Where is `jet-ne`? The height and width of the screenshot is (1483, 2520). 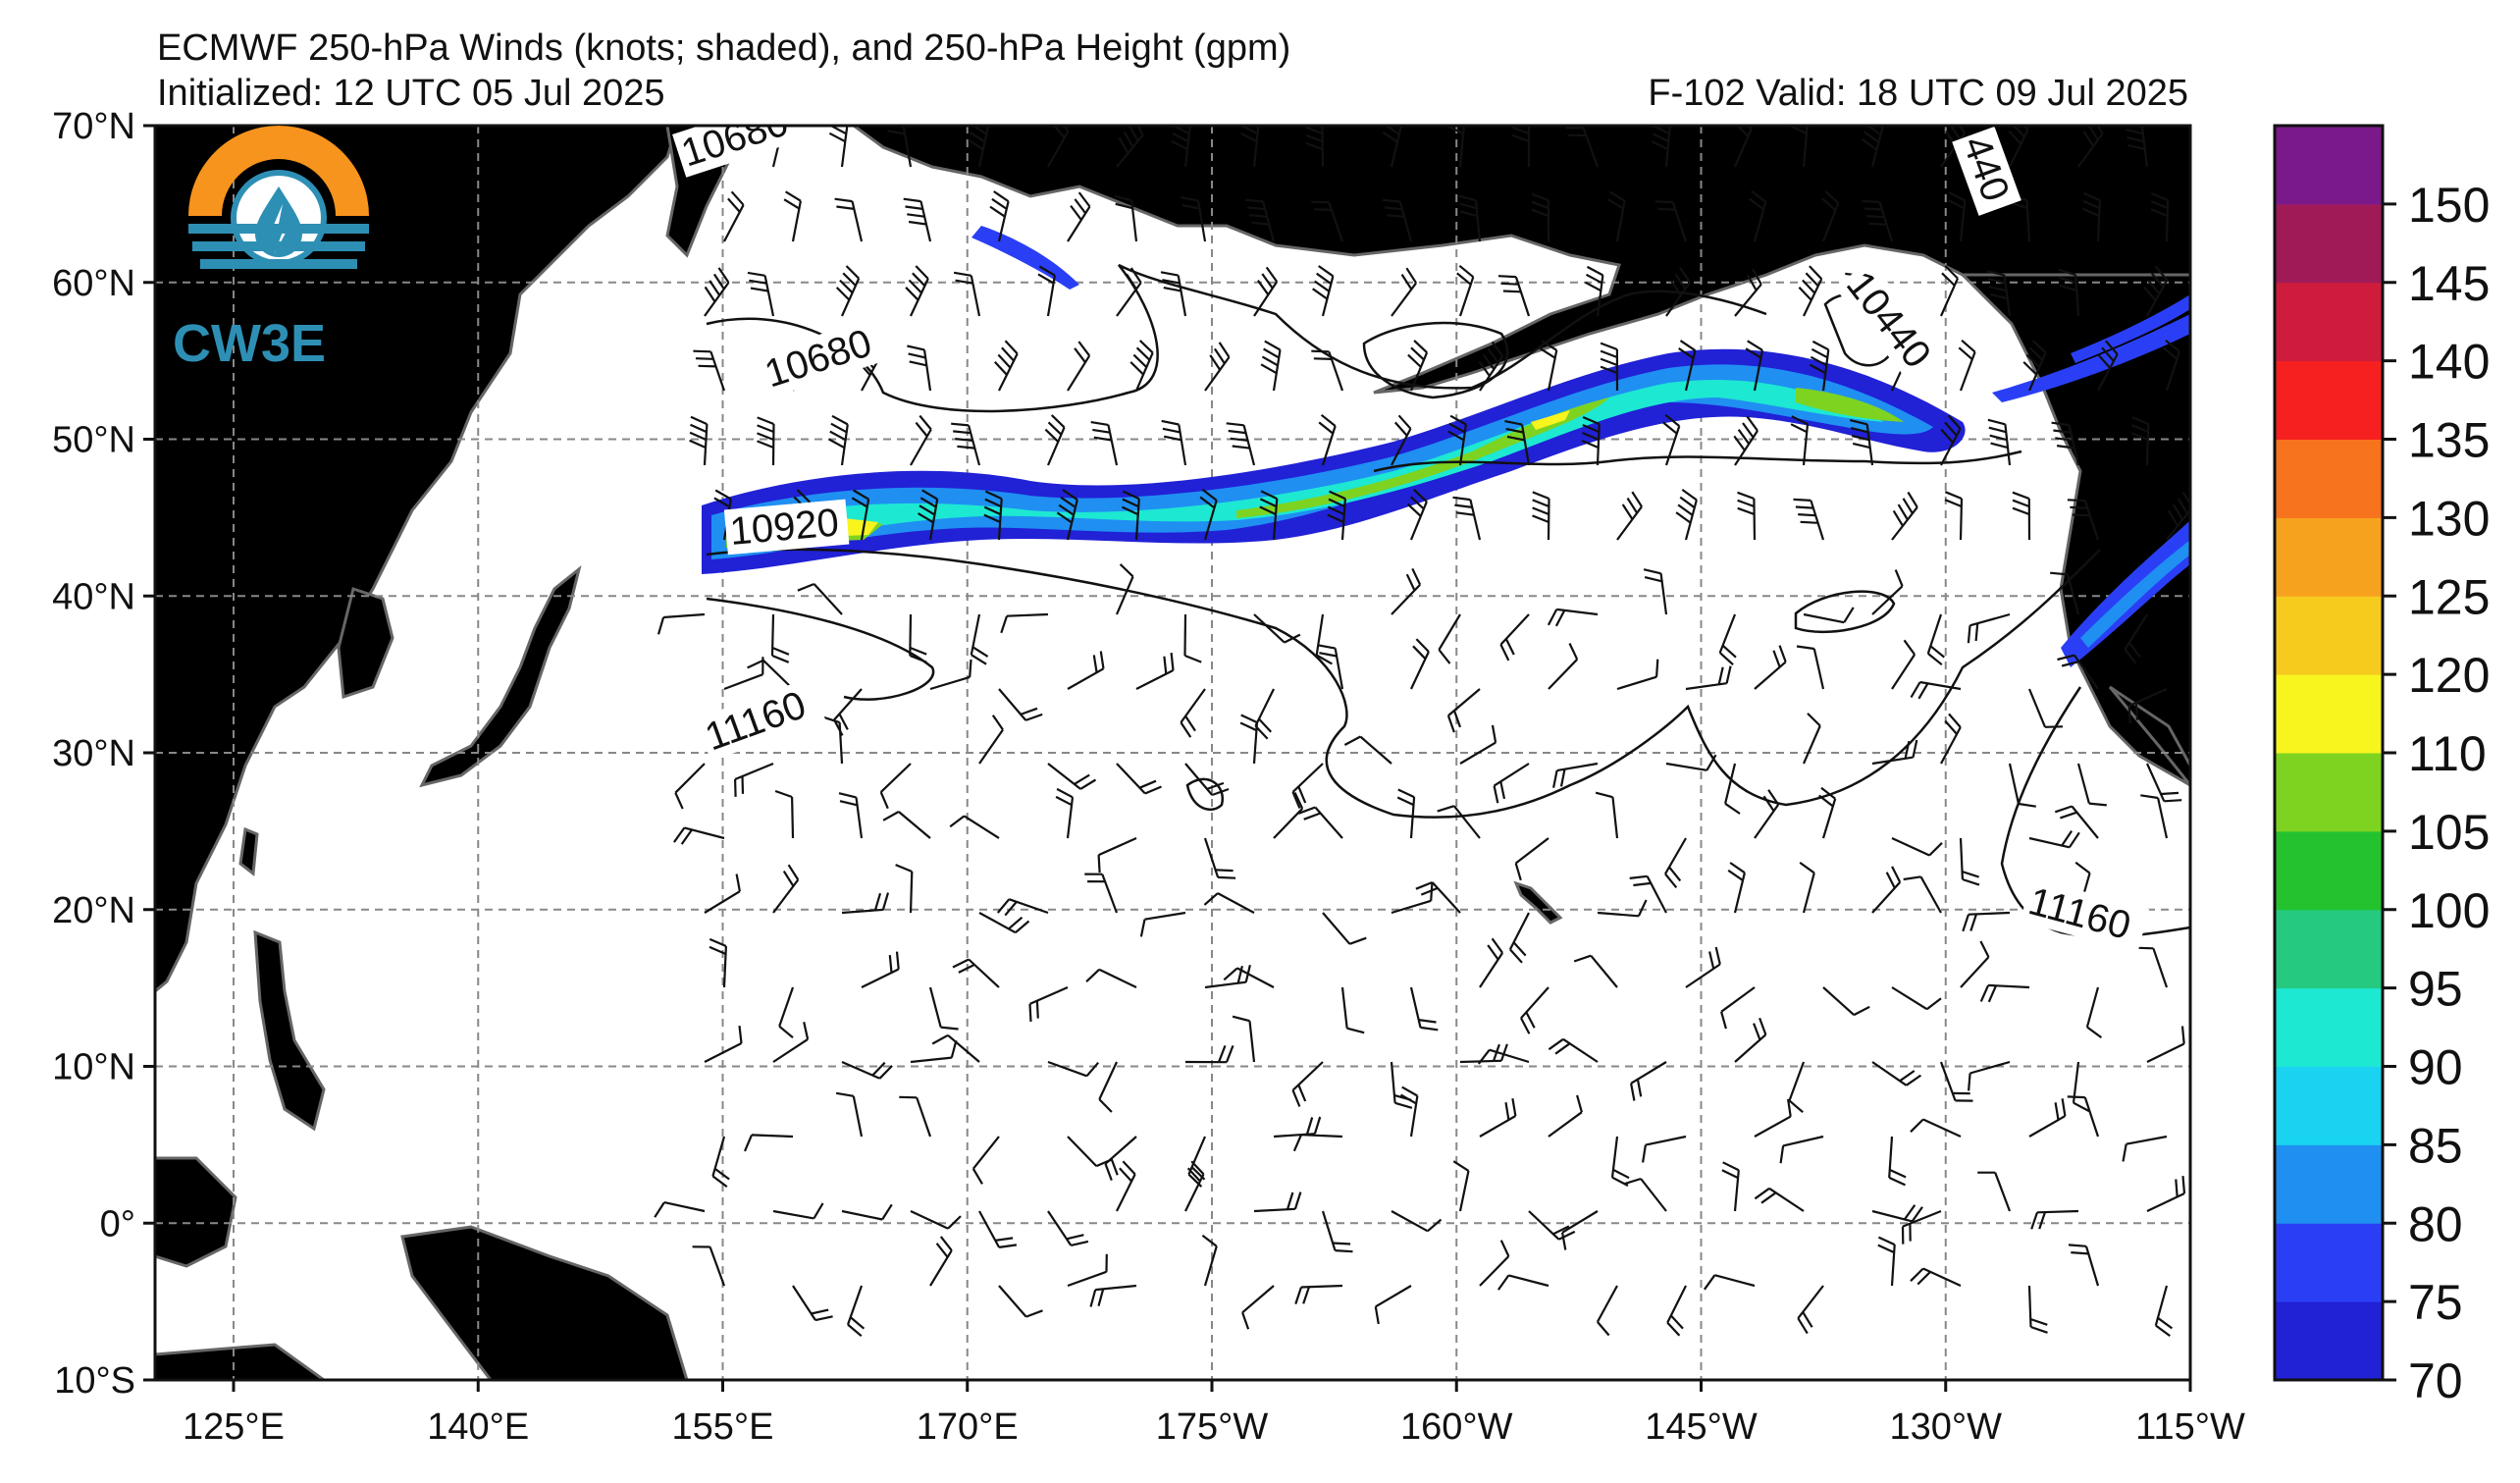
jet-ne is located at coordinates (2091, 358).